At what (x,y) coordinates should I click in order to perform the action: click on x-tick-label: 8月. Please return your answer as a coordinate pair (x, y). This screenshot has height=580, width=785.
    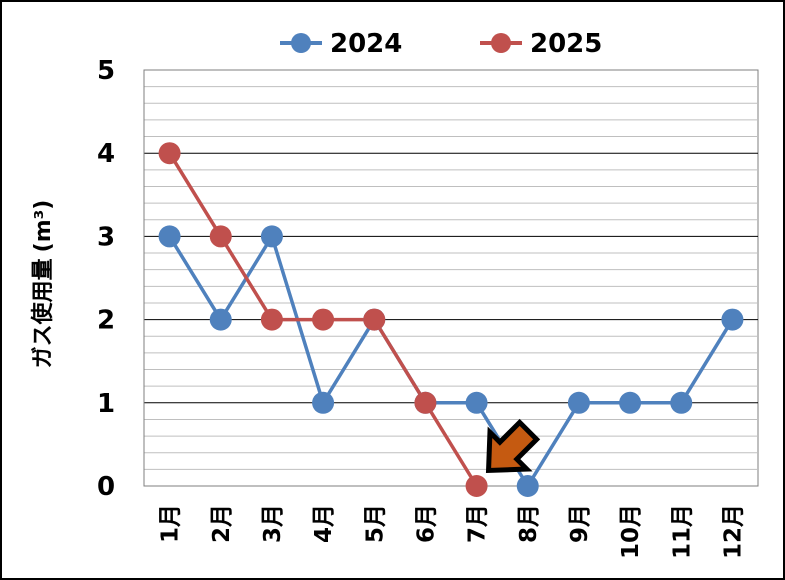
    Looking at the image, I should click on (529, 523).